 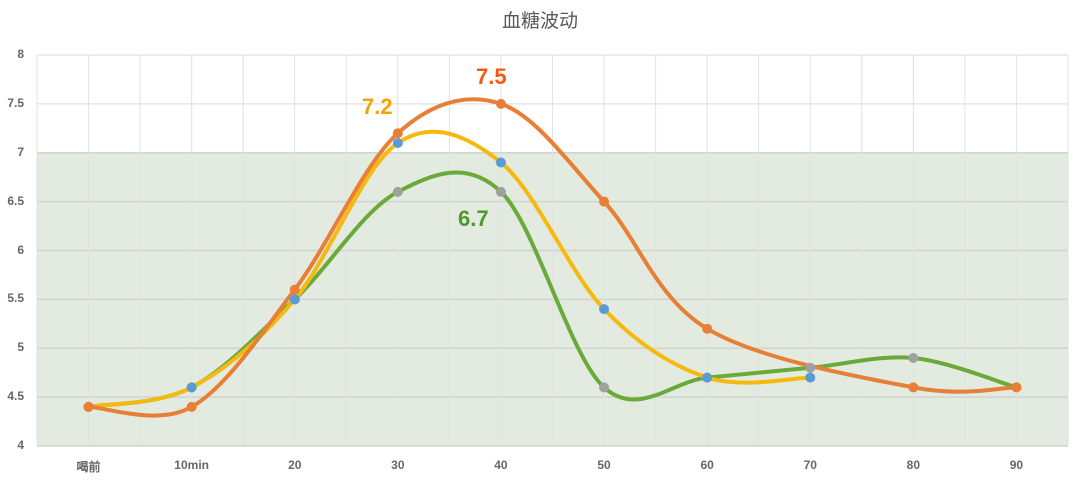 What do you see at coordinates (20, 151) in the screenshot?
I see `y-tick-label: 7` at bounding box center [20, 151].